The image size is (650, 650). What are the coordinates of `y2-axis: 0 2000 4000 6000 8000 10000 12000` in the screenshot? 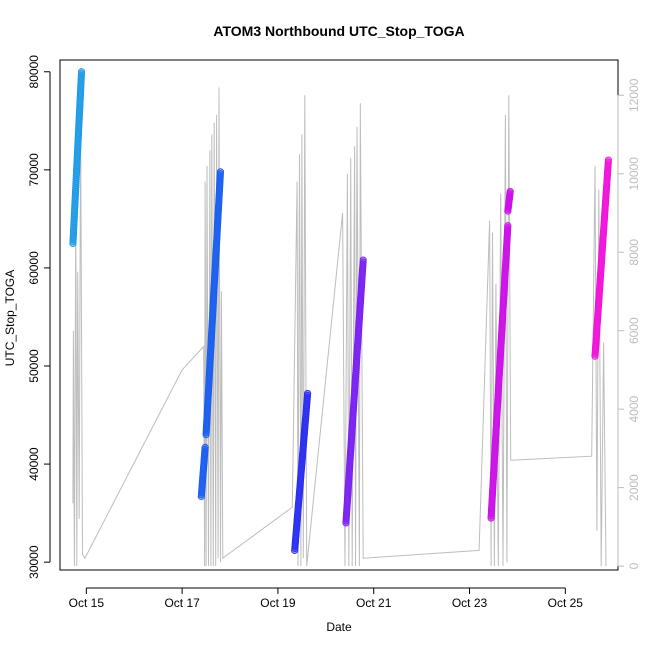 It's located at (629, 323).